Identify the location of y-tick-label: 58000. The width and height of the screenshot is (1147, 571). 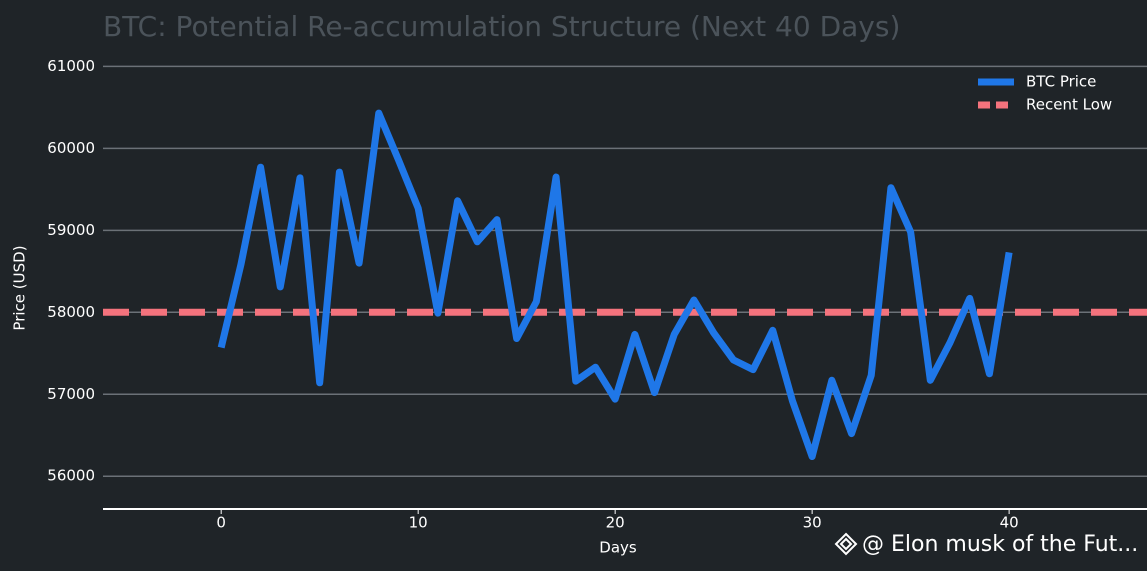
(71, 312).